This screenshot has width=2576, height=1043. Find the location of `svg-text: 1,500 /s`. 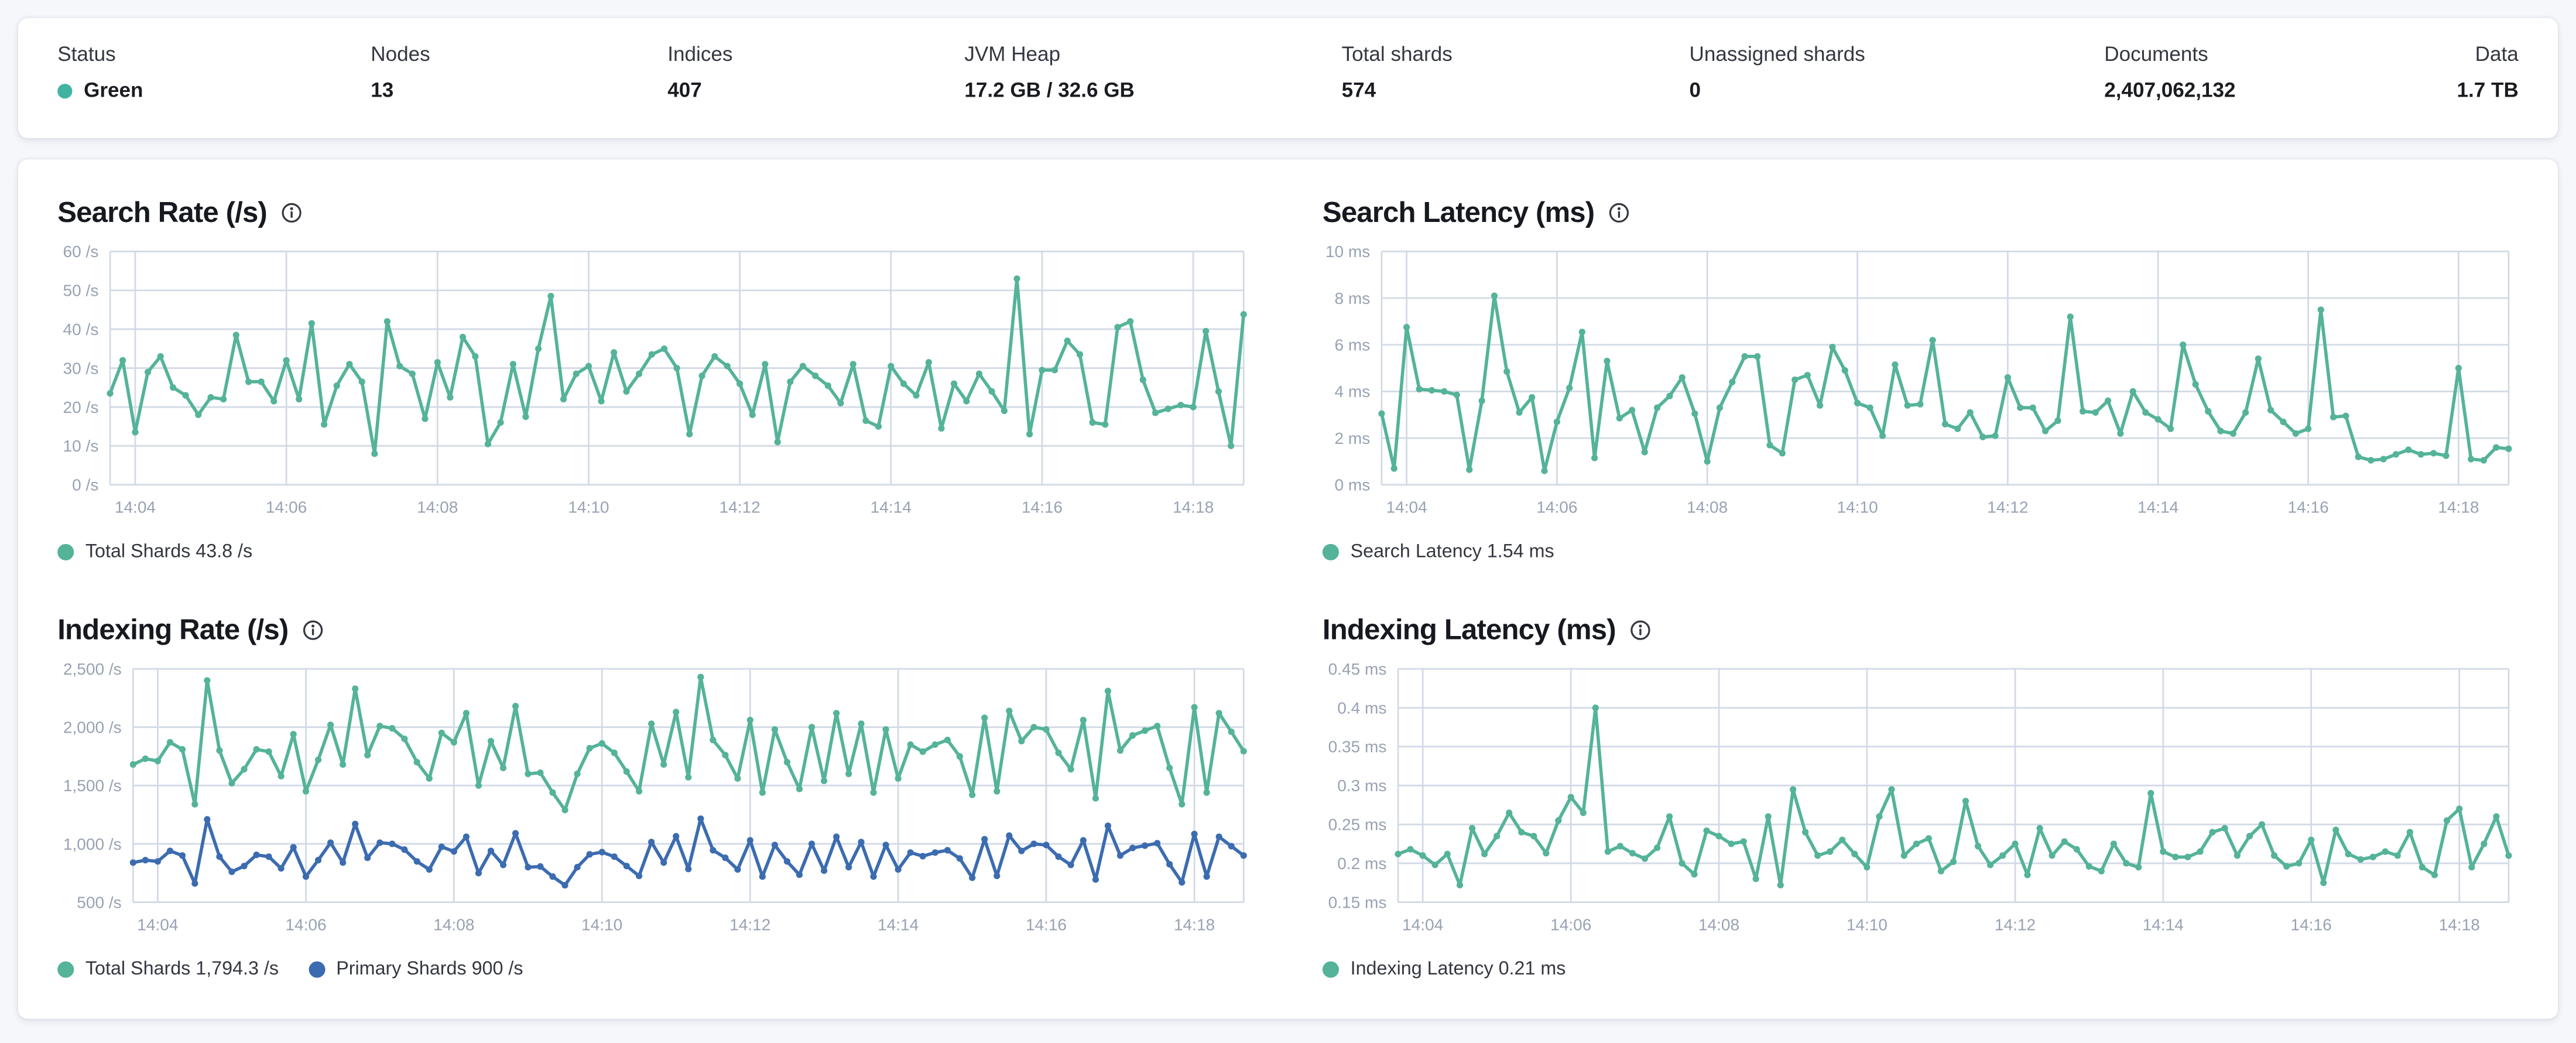

svg-text: 1,500 /s is located at coordinates (92, 786).